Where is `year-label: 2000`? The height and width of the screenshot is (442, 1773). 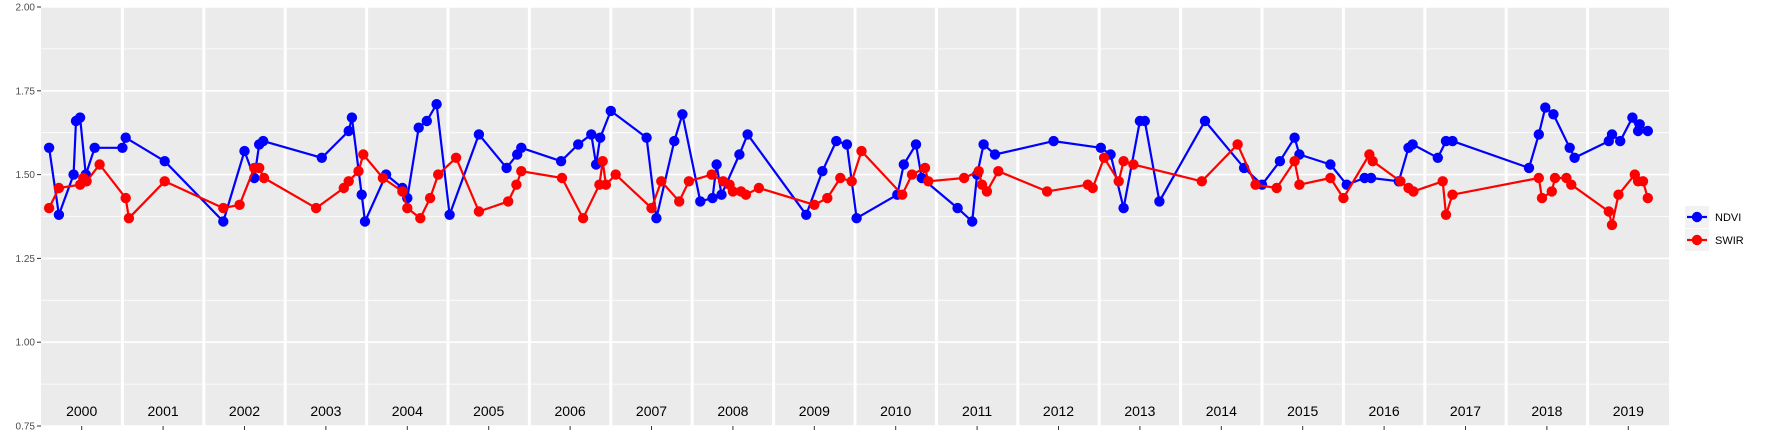
year-label: 2000 is located at coordinates (81, 411).